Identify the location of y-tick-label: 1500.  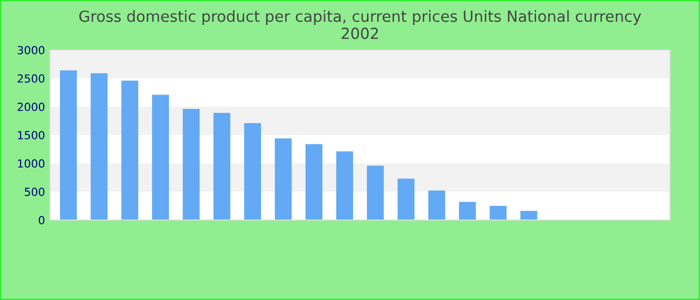
(31, 135).